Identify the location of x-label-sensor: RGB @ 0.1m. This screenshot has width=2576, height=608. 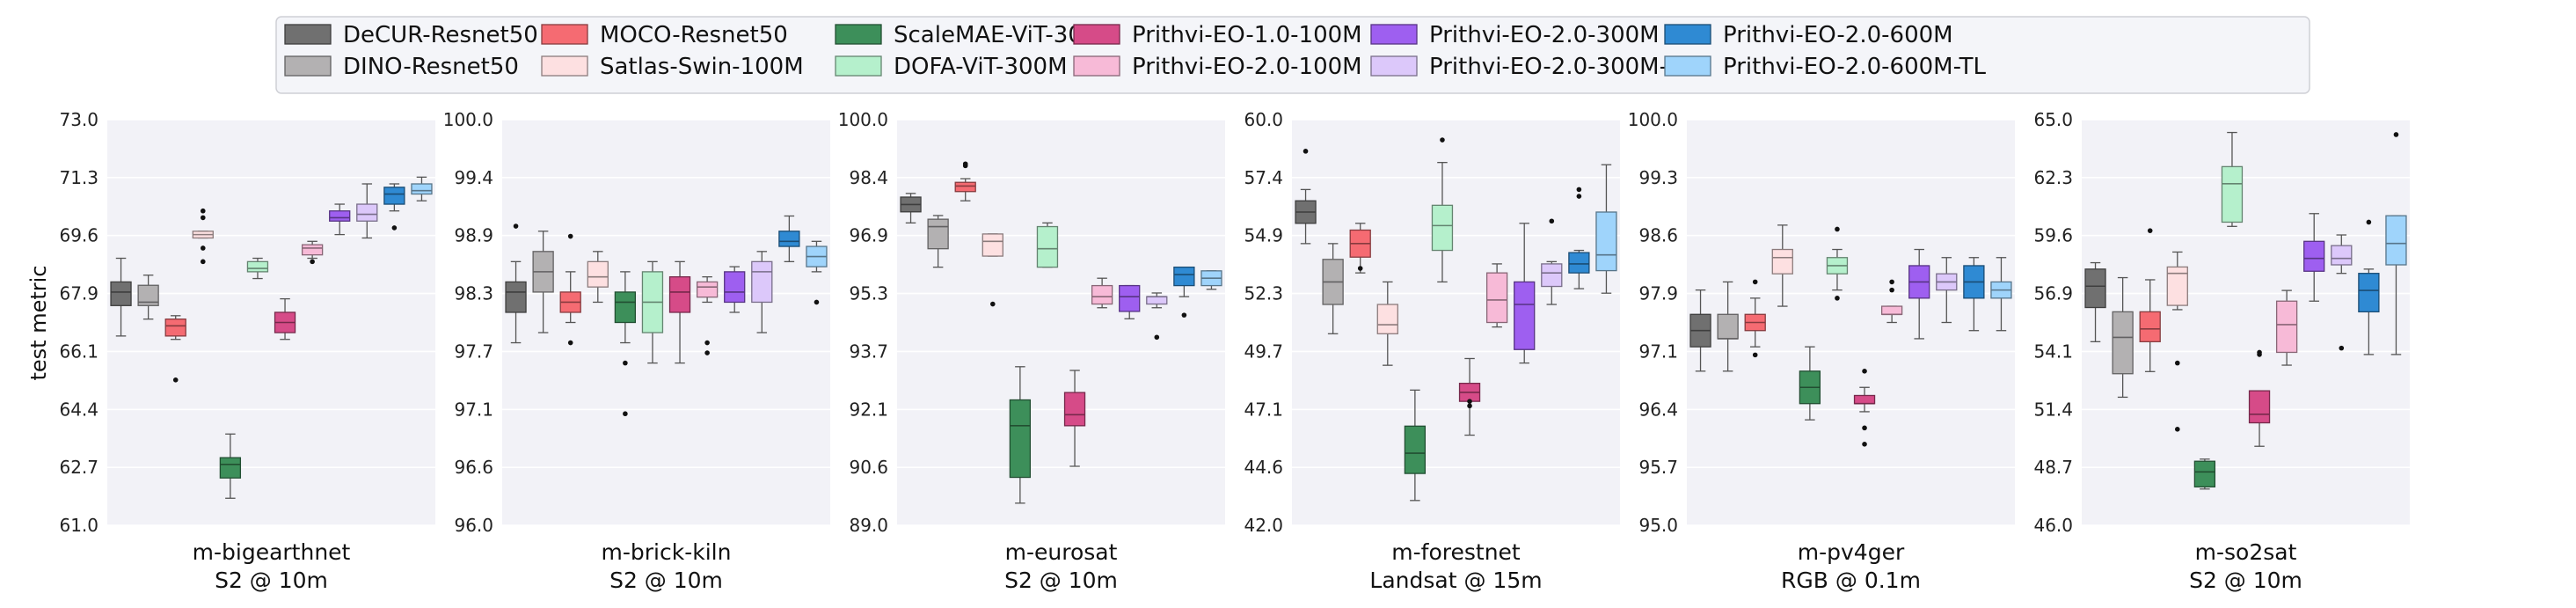
(1851, 580).